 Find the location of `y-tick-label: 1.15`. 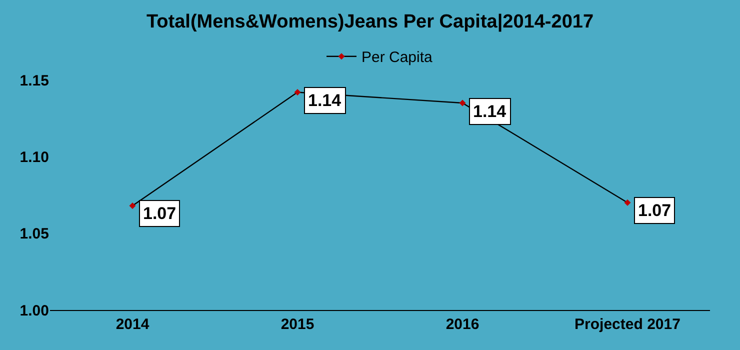

y-tick-label: 1.15 is located at coordinates (34, 81).